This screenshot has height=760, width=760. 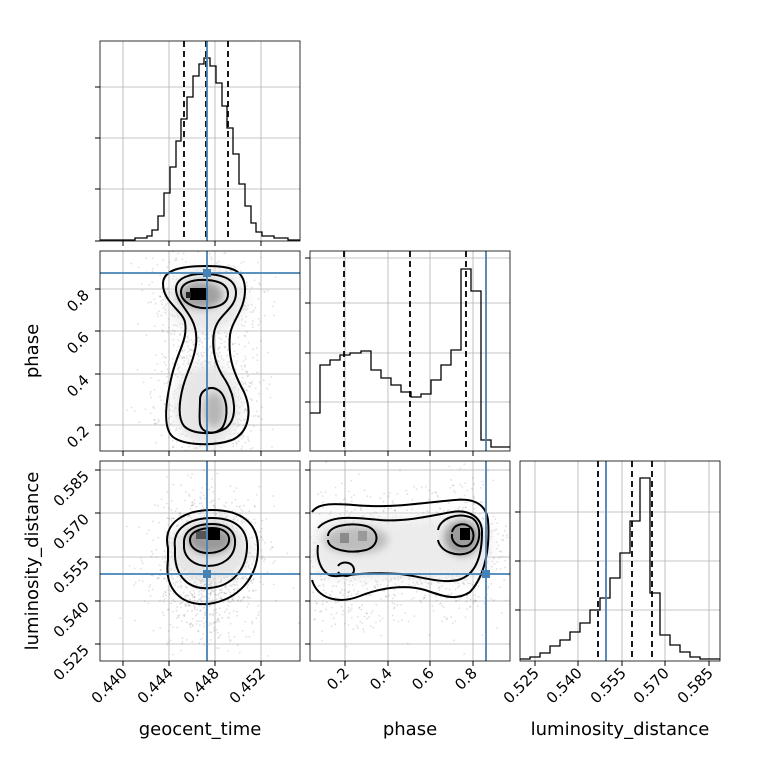 What do you see at coordinates (71, 531) in the screenshot?
I see `tick-label: 0.570` at bounding box center [71, 531].